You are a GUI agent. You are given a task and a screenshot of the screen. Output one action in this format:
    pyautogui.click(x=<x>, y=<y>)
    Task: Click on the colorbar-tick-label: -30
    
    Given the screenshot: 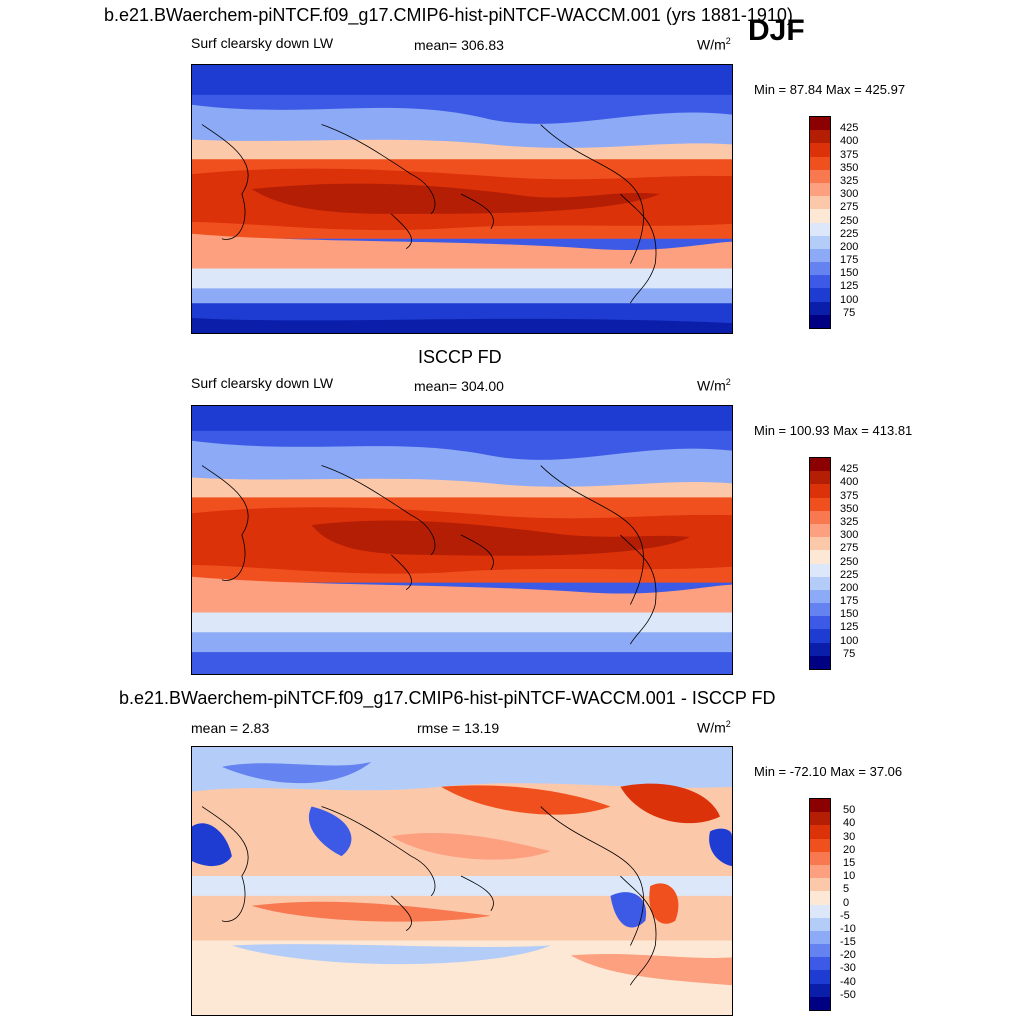 What is the action you would take?
    pyautogui.click(x=848, y=968)
    